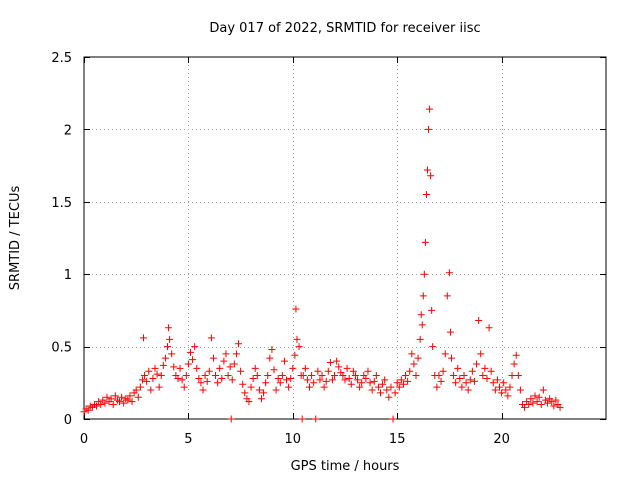 This screenshot has height=485, width=640. What do you see at coordinates (84, 439) in the screenshot?
I see `x-tick-label: 0` at bounding box center [84, 439].